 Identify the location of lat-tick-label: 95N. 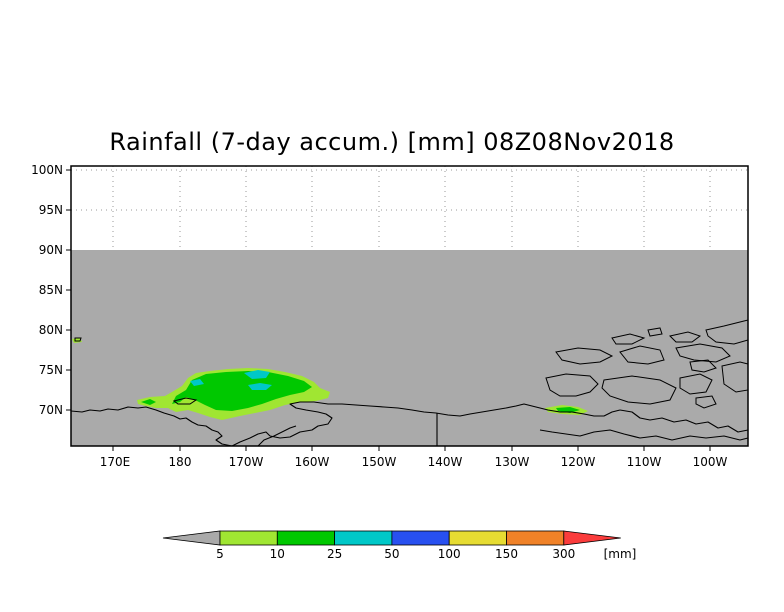
(51, 210).